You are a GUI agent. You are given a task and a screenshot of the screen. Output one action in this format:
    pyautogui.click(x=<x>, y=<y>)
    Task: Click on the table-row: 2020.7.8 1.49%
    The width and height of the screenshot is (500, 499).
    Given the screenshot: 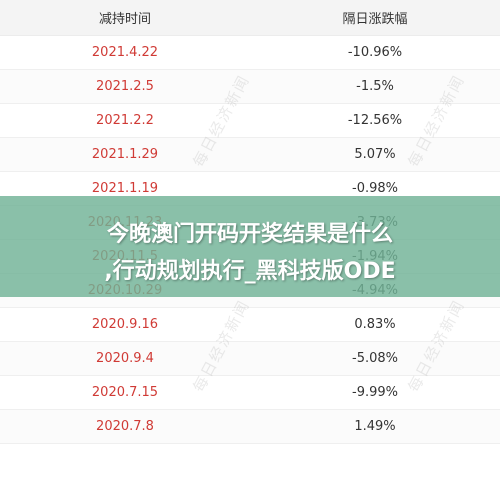 What is the action you would take?
    pyautogui.click(x=250, y=427)
    